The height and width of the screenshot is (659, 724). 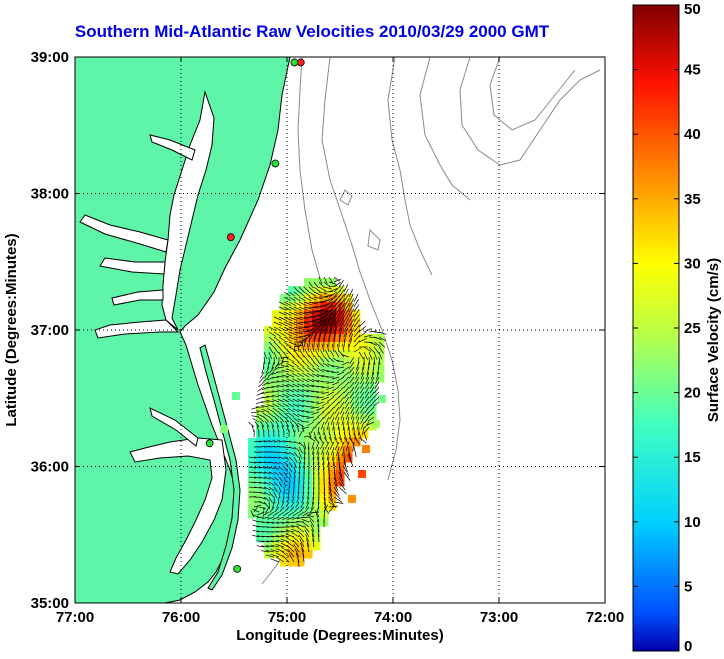 What do you see at coordinates (294, 62) in the screenshot?
I see `station-marker` at bounding box center [294, 62].